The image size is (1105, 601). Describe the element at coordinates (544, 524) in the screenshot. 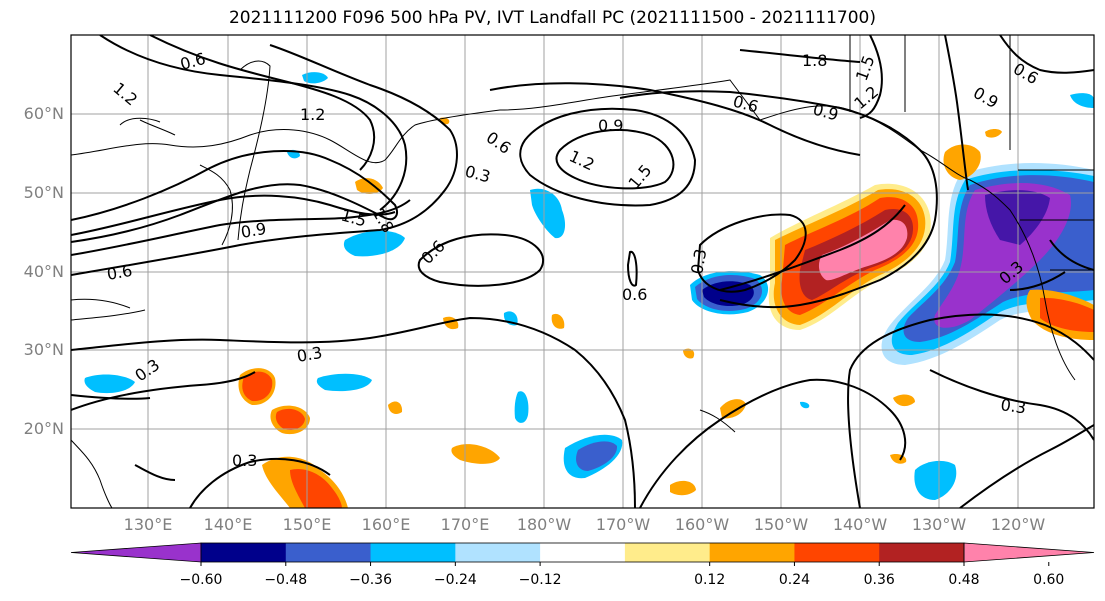

I see `lon-label: 180°W` at that location.